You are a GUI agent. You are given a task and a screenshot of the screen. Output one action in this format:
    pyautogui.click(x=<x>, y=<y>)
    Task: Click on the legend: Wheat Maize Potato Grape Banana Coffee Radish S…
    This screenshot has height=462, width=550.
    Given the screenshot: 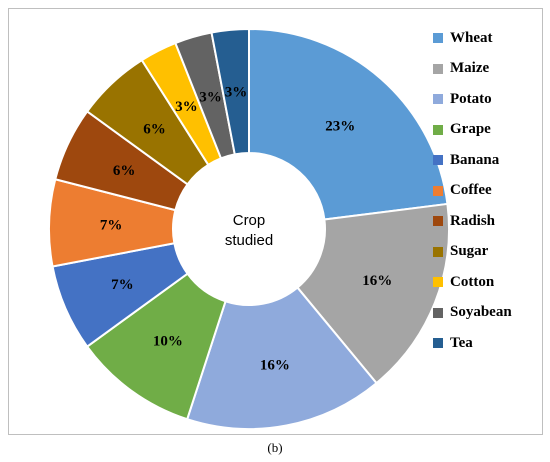 What is the action you would take?
    pyautogui.click(x=488, y=191)
    